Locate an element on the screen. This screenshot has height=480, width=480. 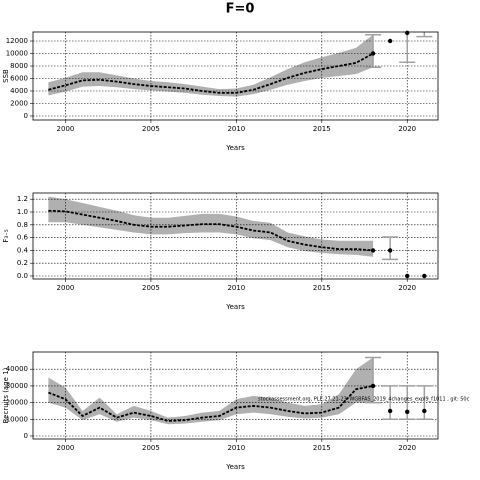
y-tick-label: 8000 is located at coordinates (19, 66).